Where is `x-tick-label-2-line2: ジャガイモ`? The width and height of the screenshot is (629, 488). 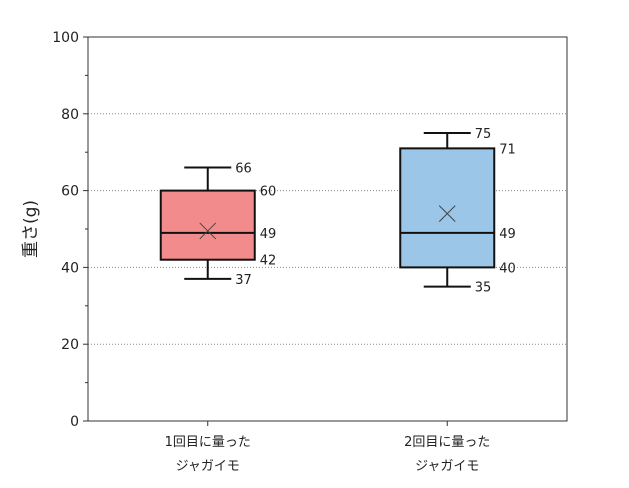 x-tick-label-2-line2: ジャガイモ is located at coordinates (447, 466).